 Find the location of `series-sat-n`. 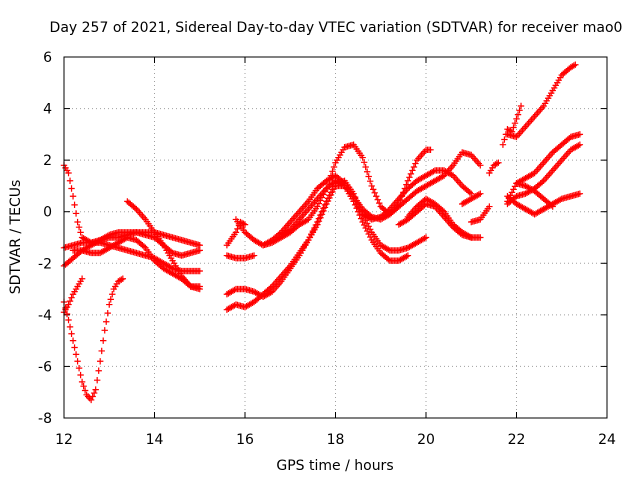

series-sat-n is located at coordinates (381, 194).